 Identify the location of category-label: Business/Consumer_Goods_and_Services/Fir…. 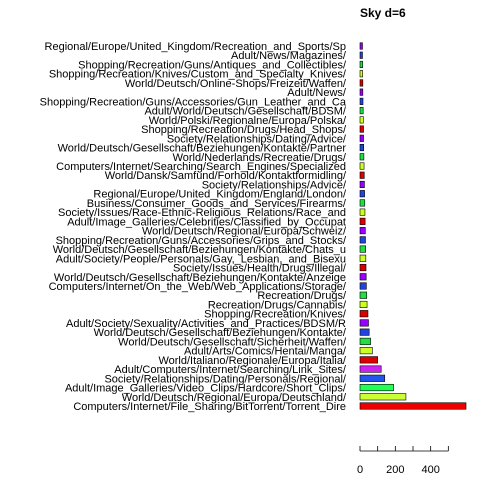
(217, 204).